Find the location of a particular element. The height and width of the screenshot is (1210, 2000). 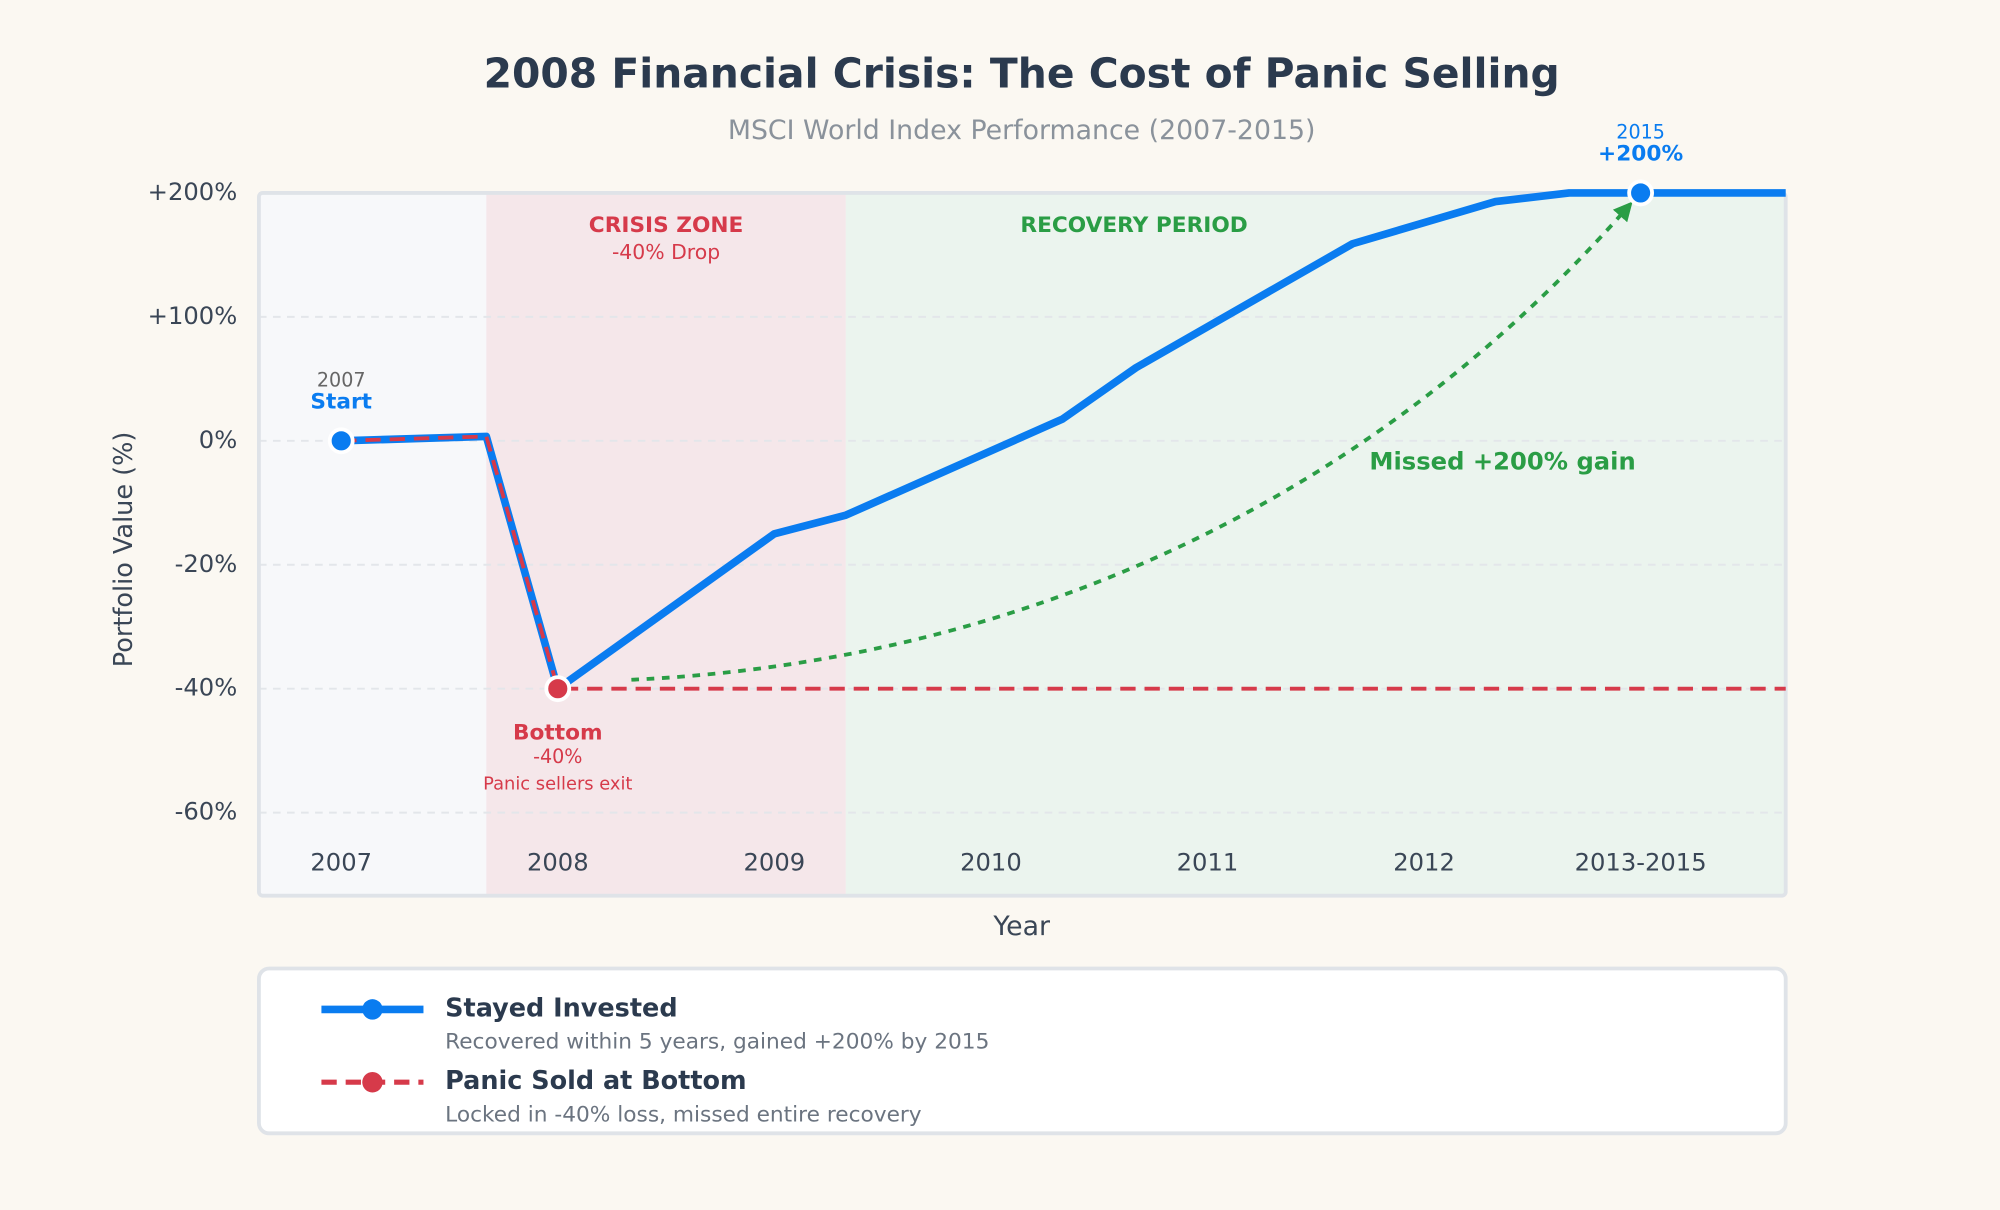

annotation-year: 2015 is located at coordinates (1640, 131).